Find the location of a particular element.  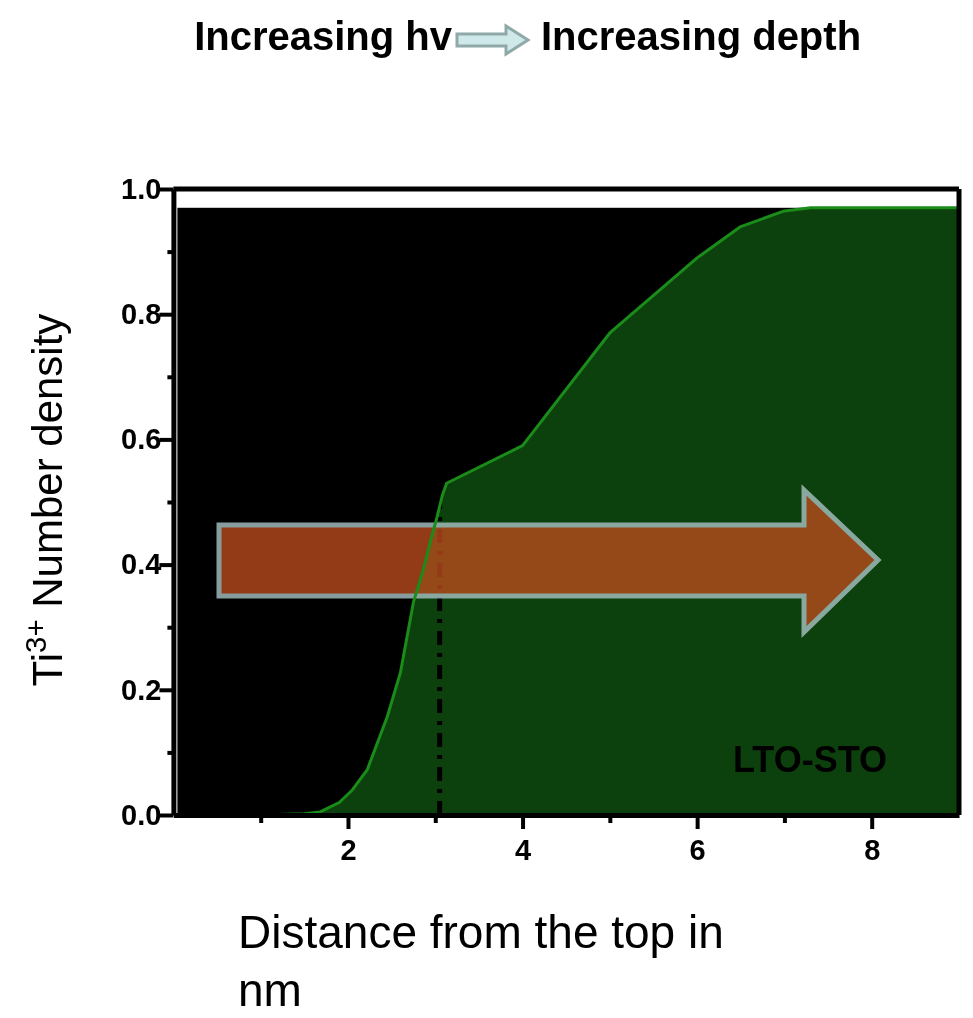

y-tick-label: 0.4 is located at coordinates (141, 564).